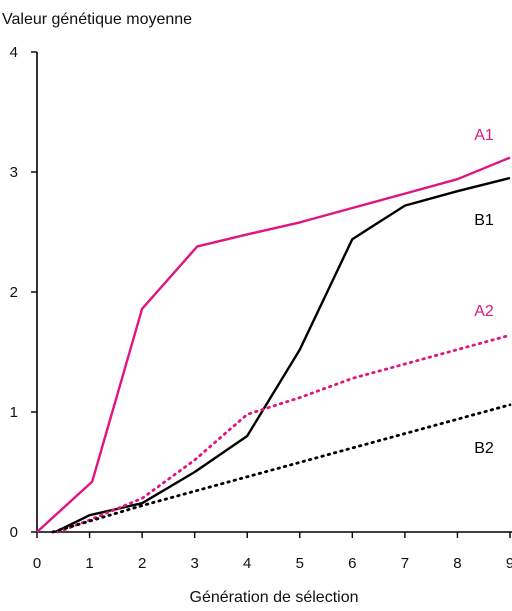 The height and width of the screenshot is (611, 512). What do you see at coordinates (405, 563) in the screenshot?
I see `x-tick-label: 7` at bounding box center [405, 563].